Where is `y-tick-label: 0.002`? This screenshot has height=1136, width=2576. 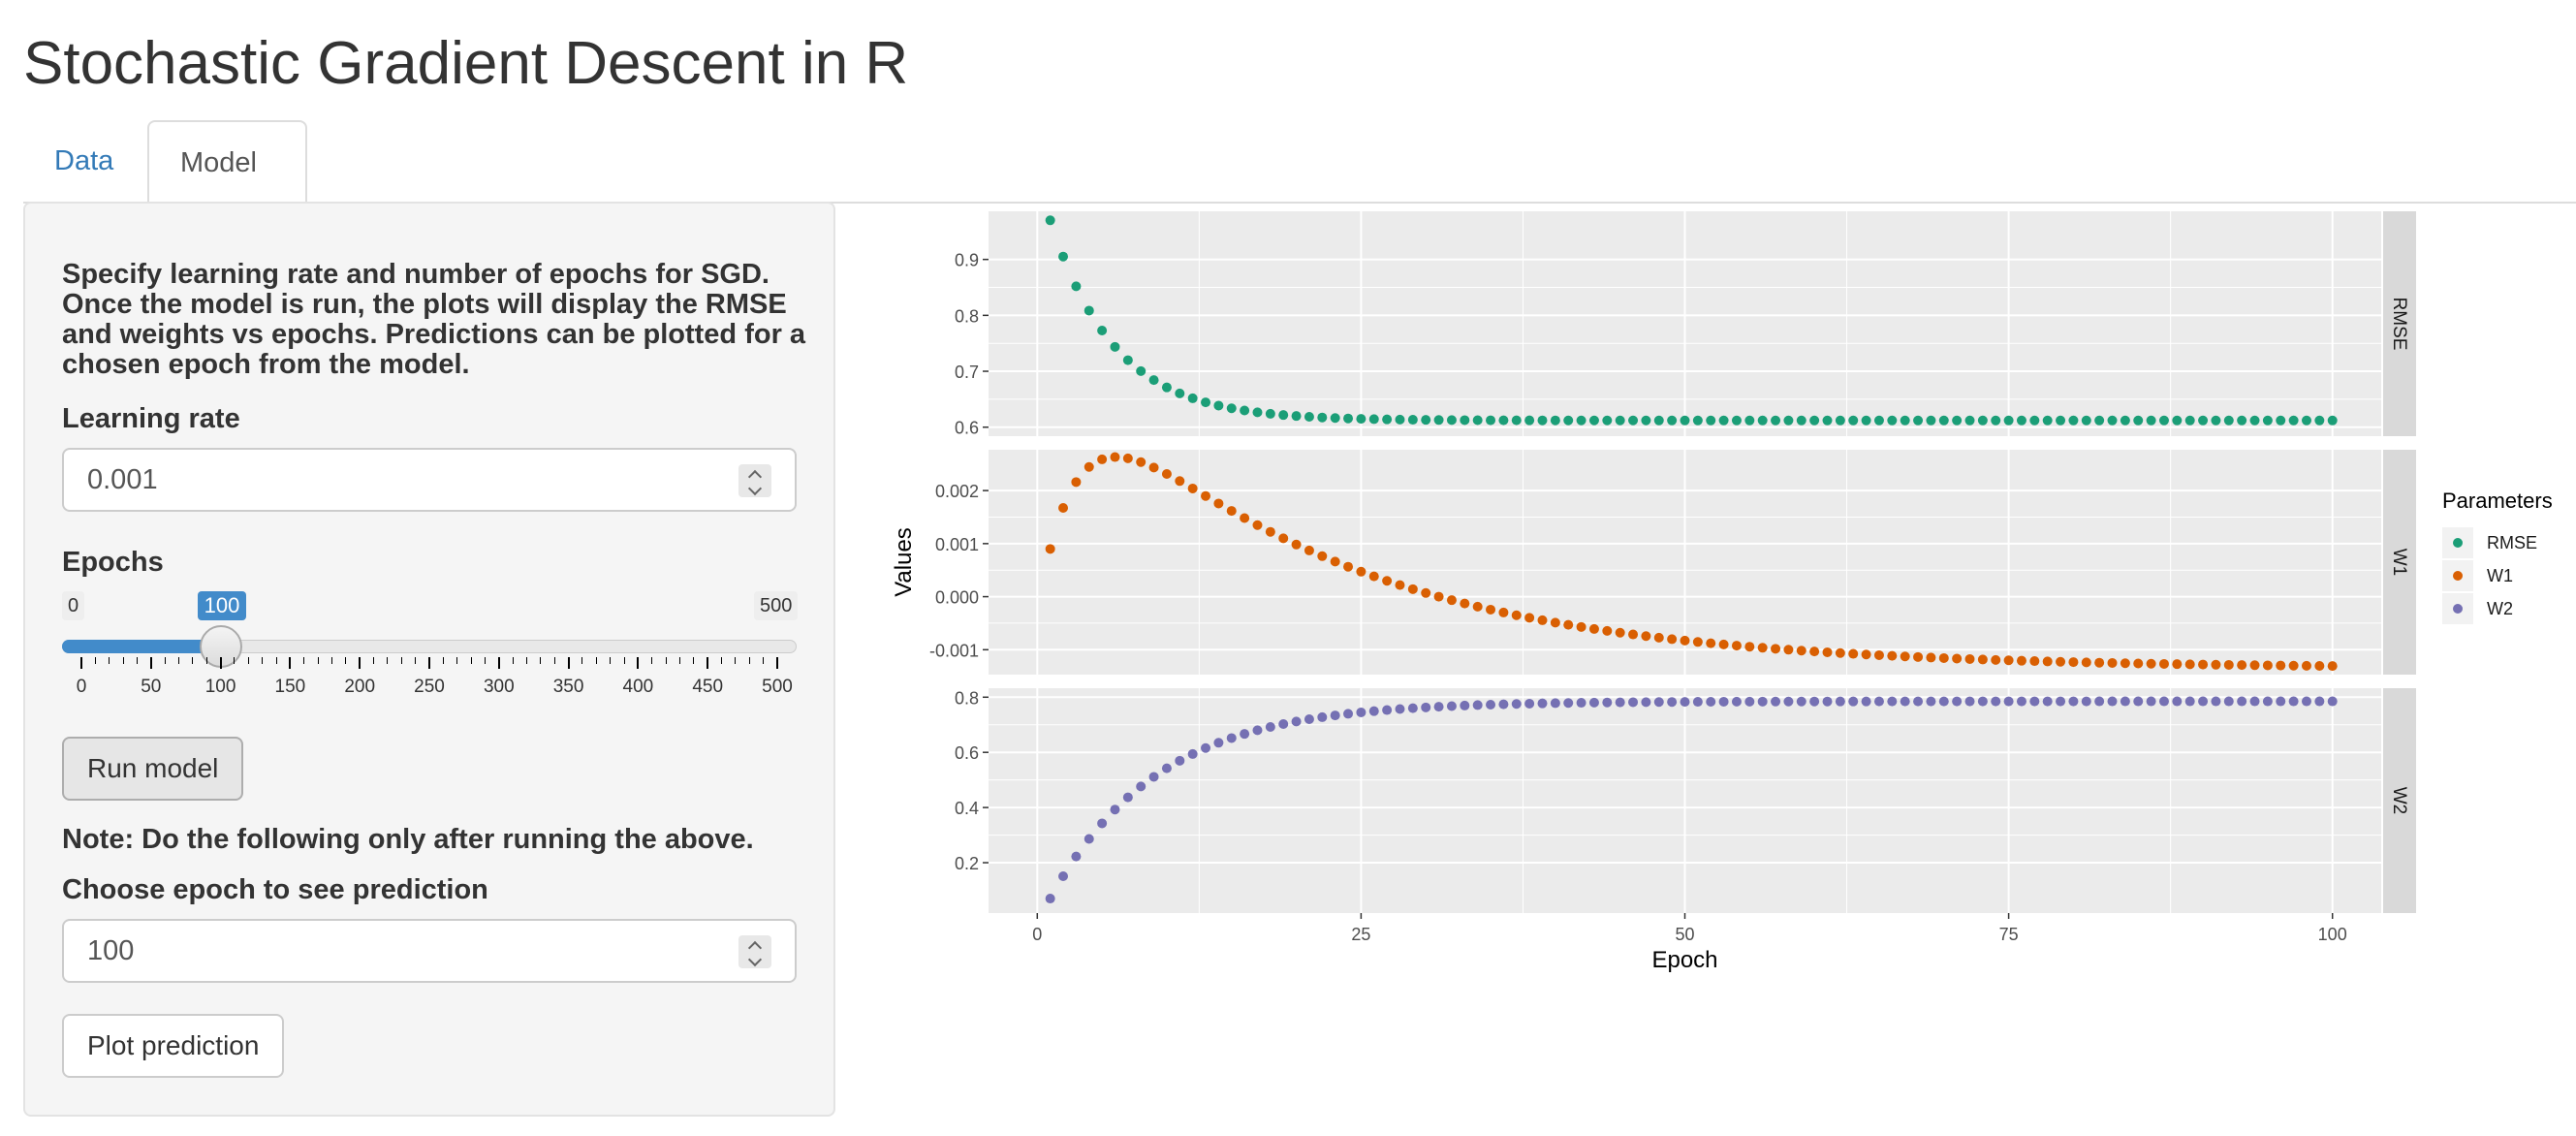 y-tick-label: 0.002 is located at coordinates (957, 491).